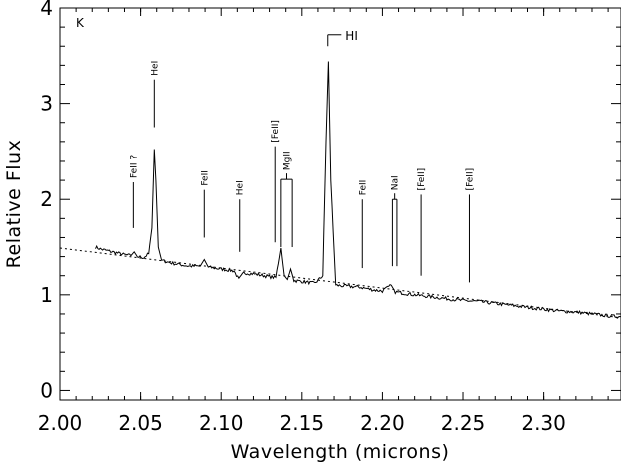  What do you see at coordinates (396, 182) in the screenshot?
I see `annotation-label: NaI` at bounding box center [396, 182].